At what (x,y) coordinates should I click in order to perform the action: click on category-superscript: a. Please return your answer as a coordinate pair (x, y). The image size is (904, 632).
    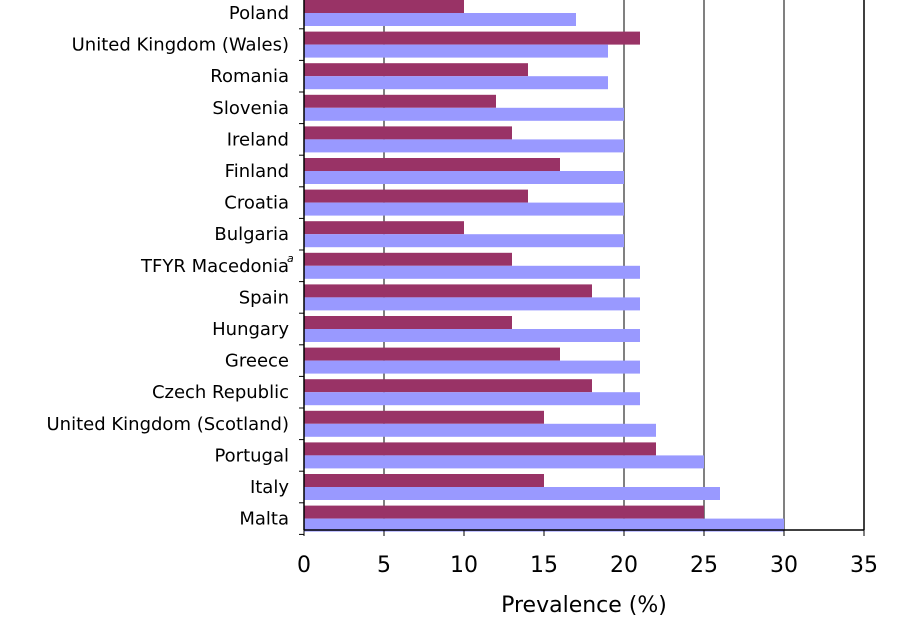
    Looking at the image, I should click on (290, 258).